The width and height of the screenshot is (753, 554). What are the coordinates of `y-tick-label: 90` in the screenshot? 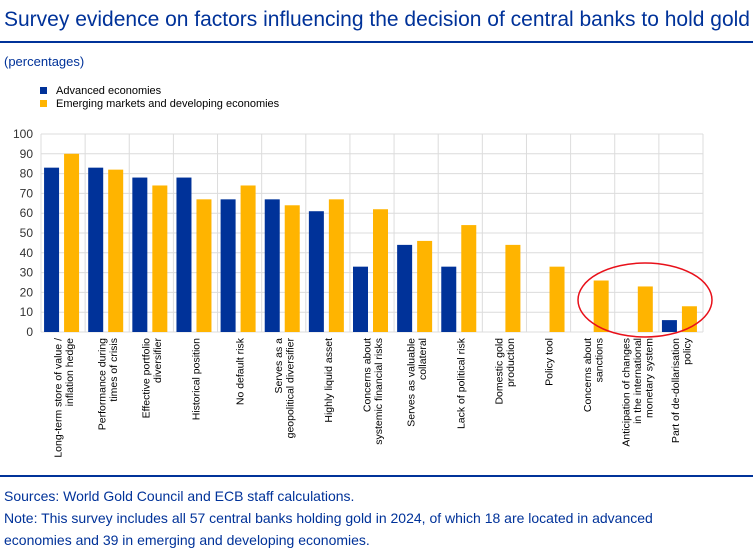 It's located at (27, 154).